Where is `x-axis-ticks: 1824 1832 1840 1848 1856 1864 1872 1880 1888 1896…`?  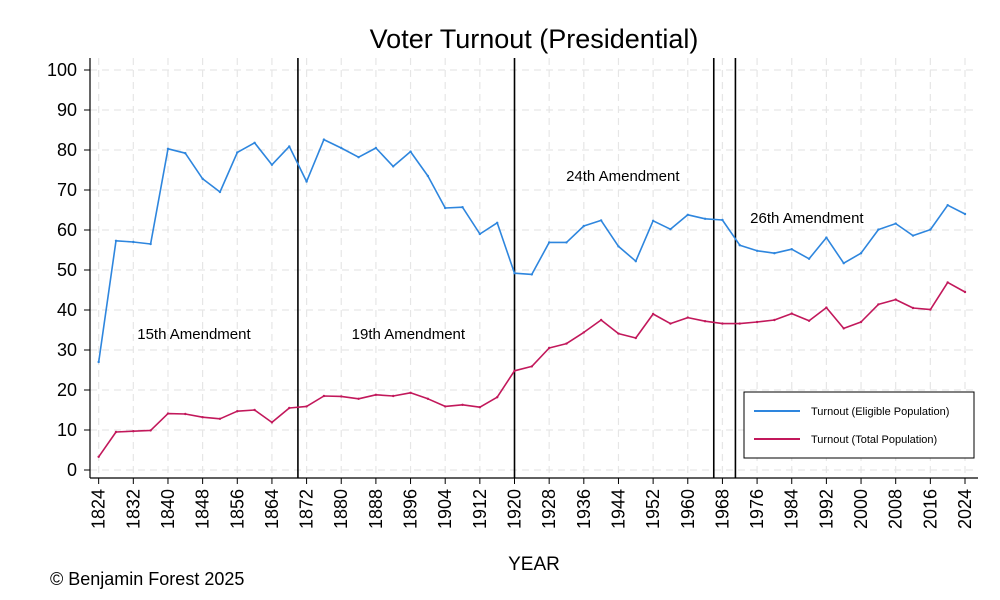
x-axis-ticks: 1824 1832 1840 1848 1856 1864 1872 1880 1888 1896… is located at coordinates (532, 503).